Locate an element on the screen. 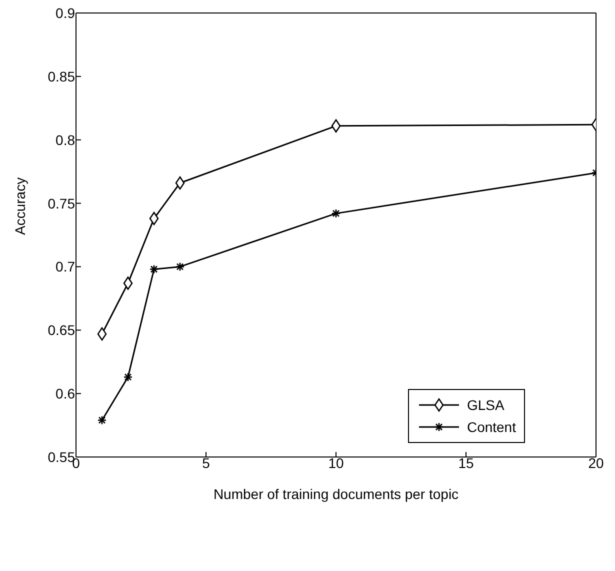  y-tick-label: 0.65 is located at coordinates (62, 330).